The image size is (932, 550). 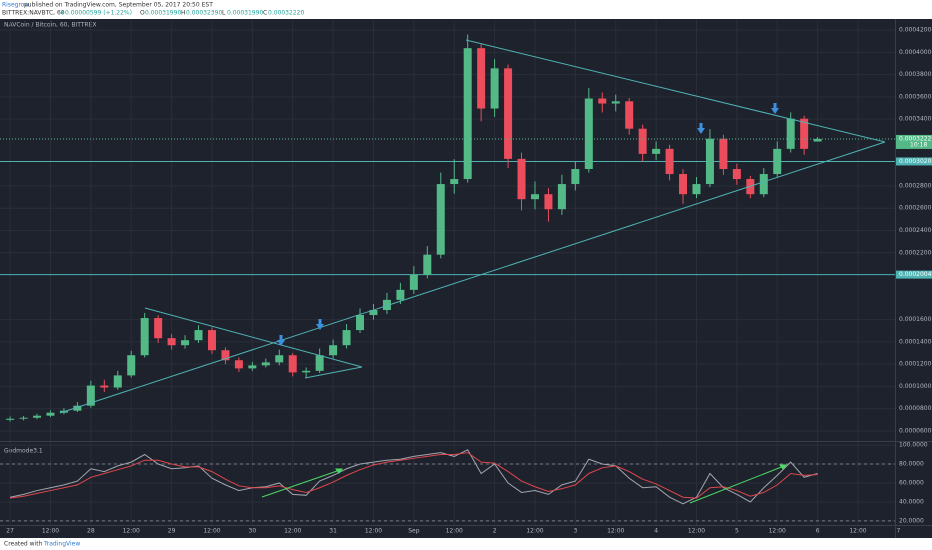 I want to click on y-tick-label: 0.00012000, so click(x=915, y=364).